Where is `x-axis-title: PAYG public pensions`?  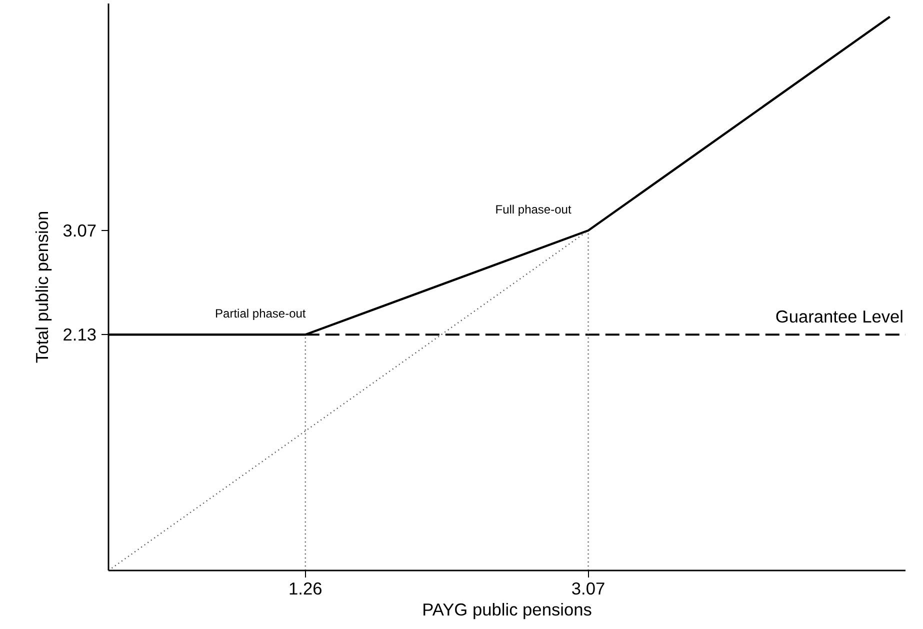
x-axis-title: PAYG public pensions is located at coordinates (507, 610).